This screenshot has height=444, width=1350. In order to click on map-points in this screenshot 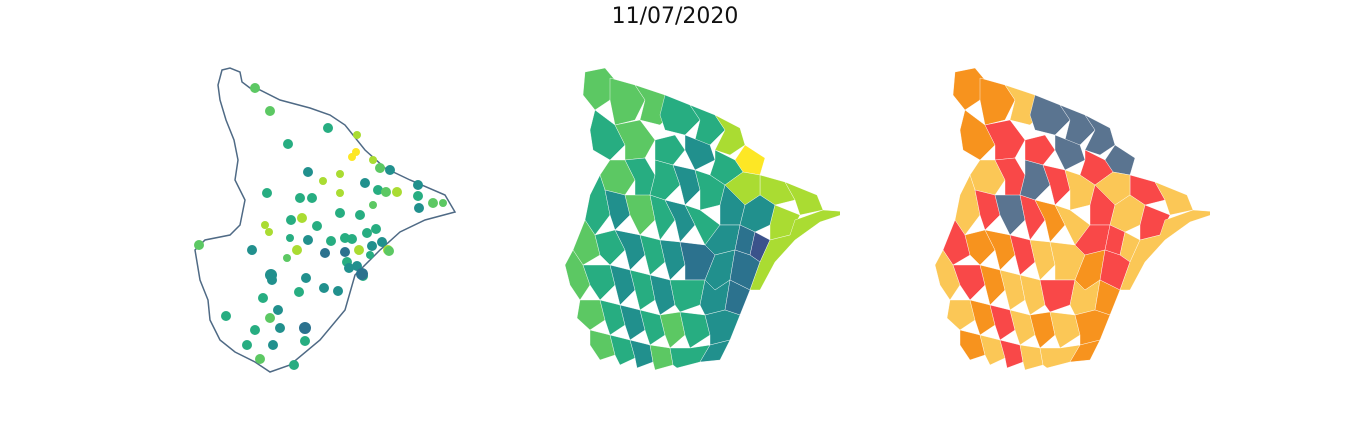, I will do `click(325, 220)`.